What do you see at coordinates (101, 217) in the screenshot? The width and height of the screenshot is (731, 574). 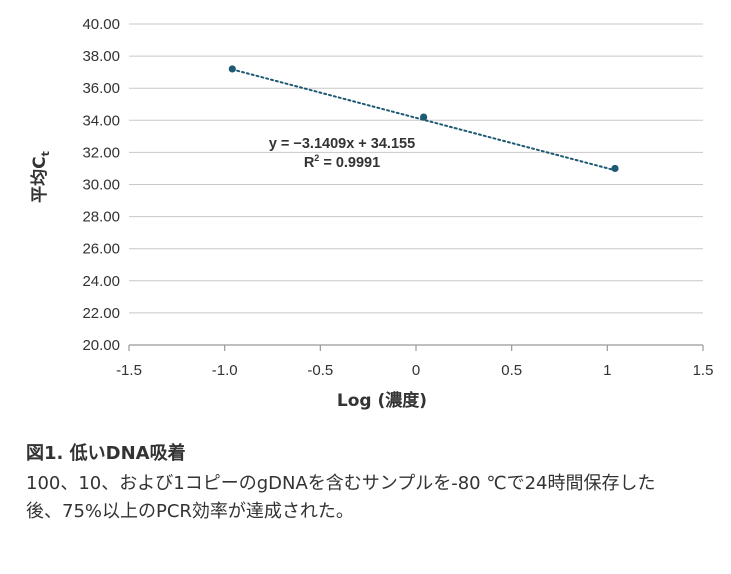 I see `y-tick-label: 28.00` at bounding box center [101, 217].